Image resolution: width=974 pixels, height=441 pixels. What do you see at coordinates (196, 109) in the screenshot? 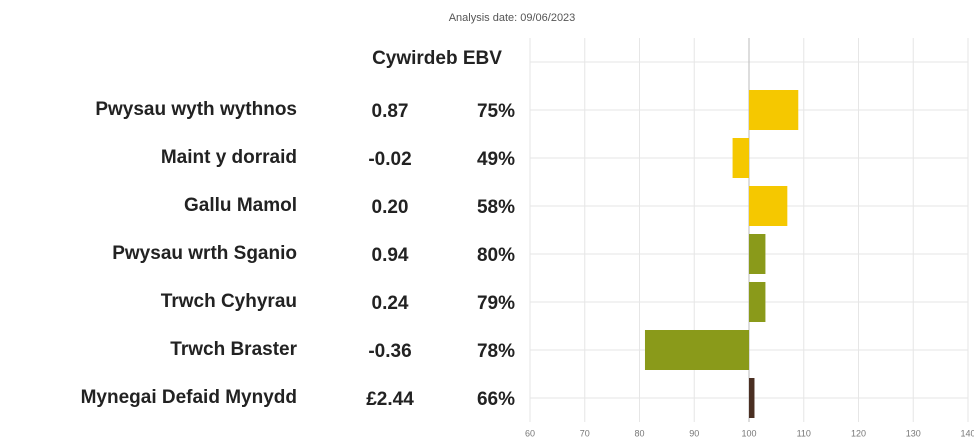
I see `trait-label: Pwysau wyth wythnos` at bounding box center [196, 109].